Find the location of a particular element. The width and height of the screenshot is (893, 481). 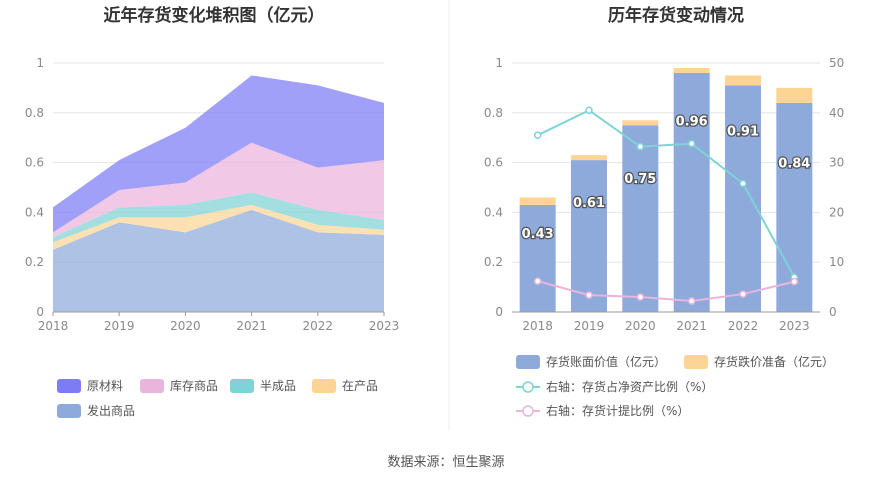

left-x-tick: 2019 is located at coordinates (119, 326).